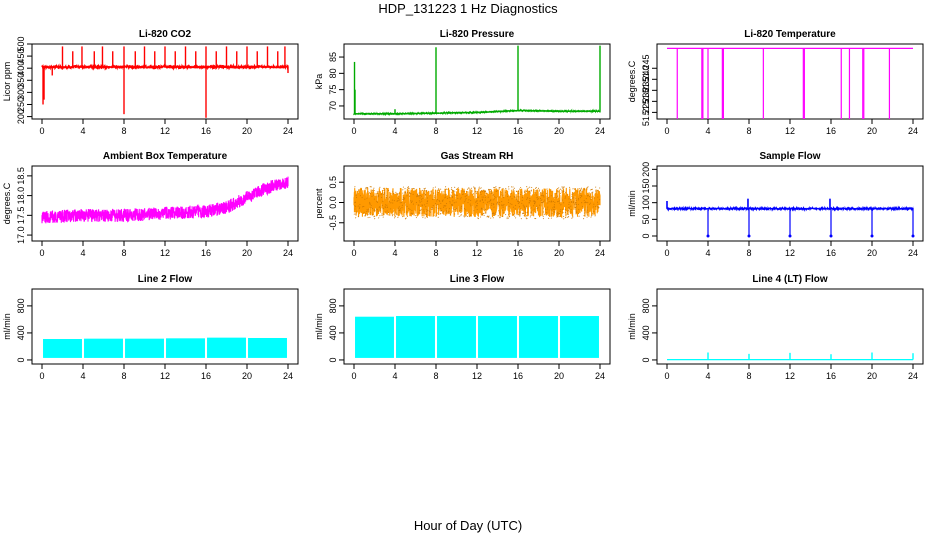 Image resolution: width=936 pixels, height=540 pixels. What do you see at coordinates (646, 219) in the screenshot?
I see `y-tick-label: 50` at bounding box center [646, 219].